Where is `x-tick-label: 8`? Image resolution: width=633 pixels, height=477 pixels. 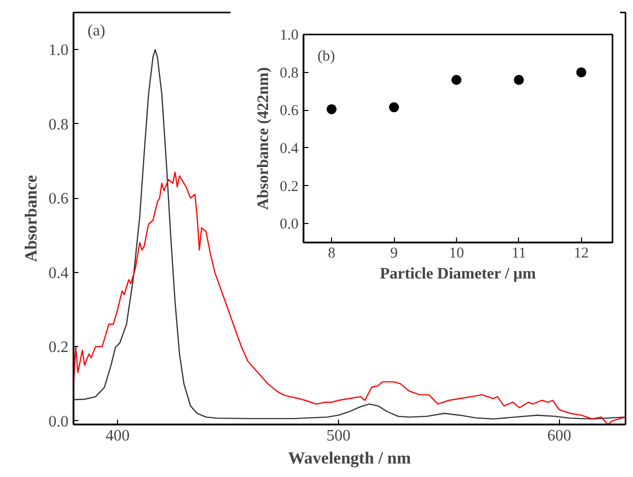 x-tick-label: 8 is located at coordinates (332, 254).